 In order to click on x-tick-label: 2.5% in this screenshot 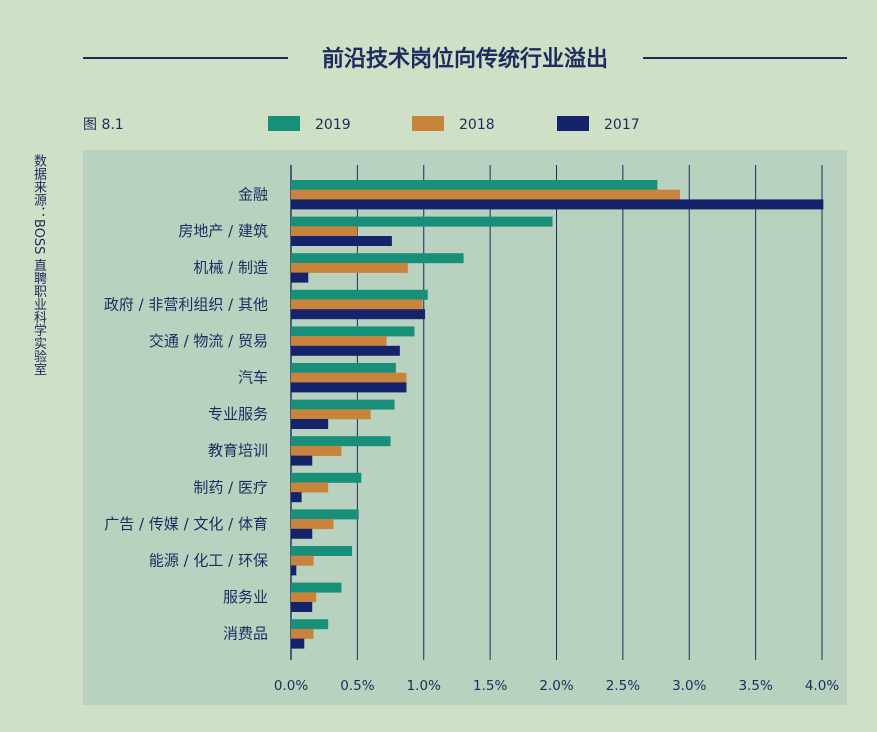, I will do `click(623, 686)`.